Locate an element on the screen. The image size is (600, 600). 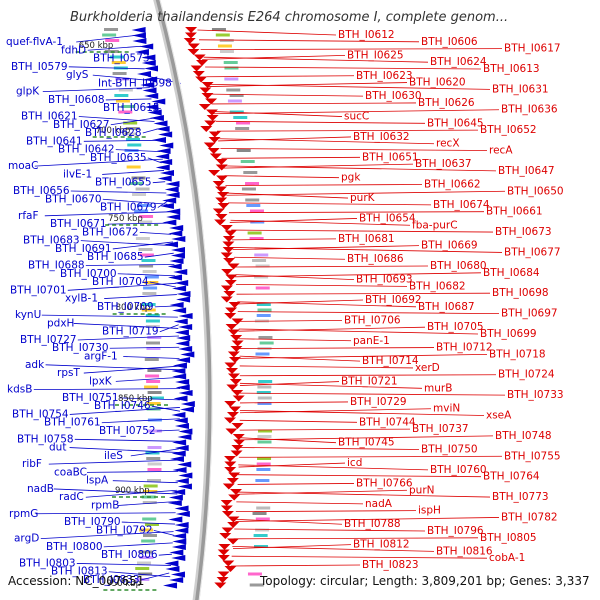
left-gene-label: moaC is located at coordinates (23, 166).